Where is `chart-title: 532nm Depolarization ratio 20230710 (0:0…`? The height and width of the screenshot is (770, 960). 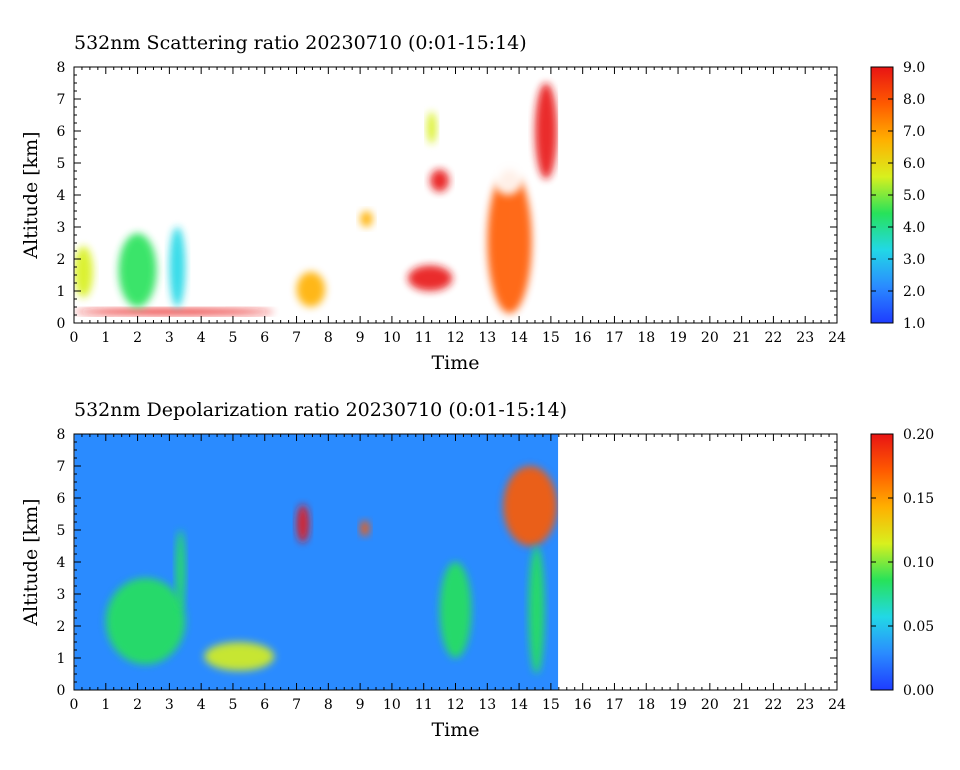 chart-title: 532nm Depolarization ratio 20230710 (0:0… is located at coordinates (320, 410).